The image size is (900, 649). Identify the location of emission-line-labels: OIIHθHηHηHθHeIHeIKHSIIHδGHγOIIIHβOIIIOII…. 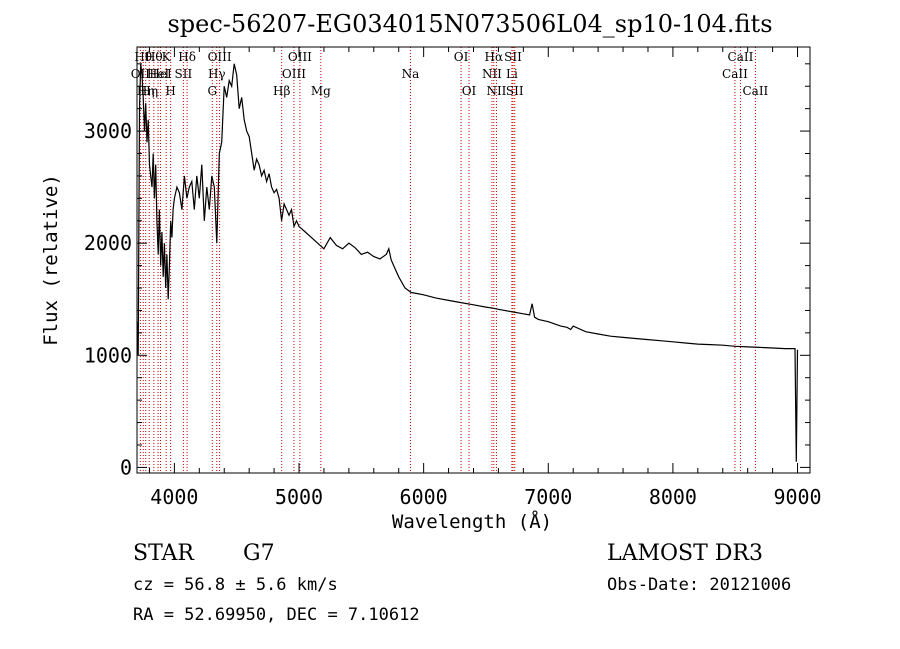
(450, 74).